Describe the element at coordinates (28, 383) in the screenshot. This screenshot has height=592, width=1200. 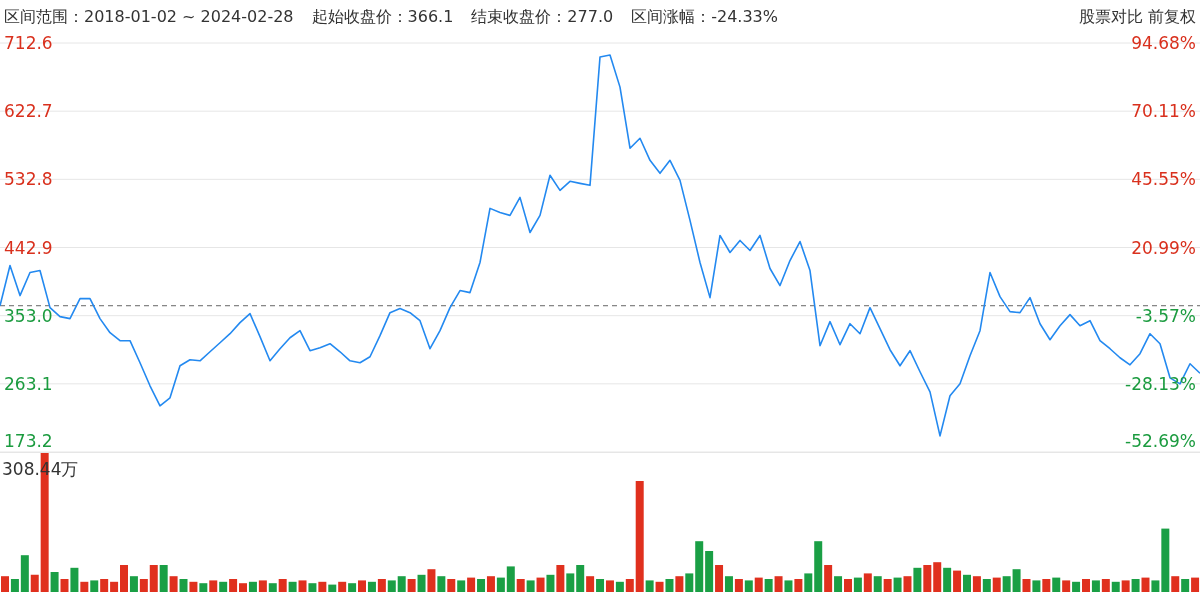
I see `y-tick-label: 263.1` at that location.